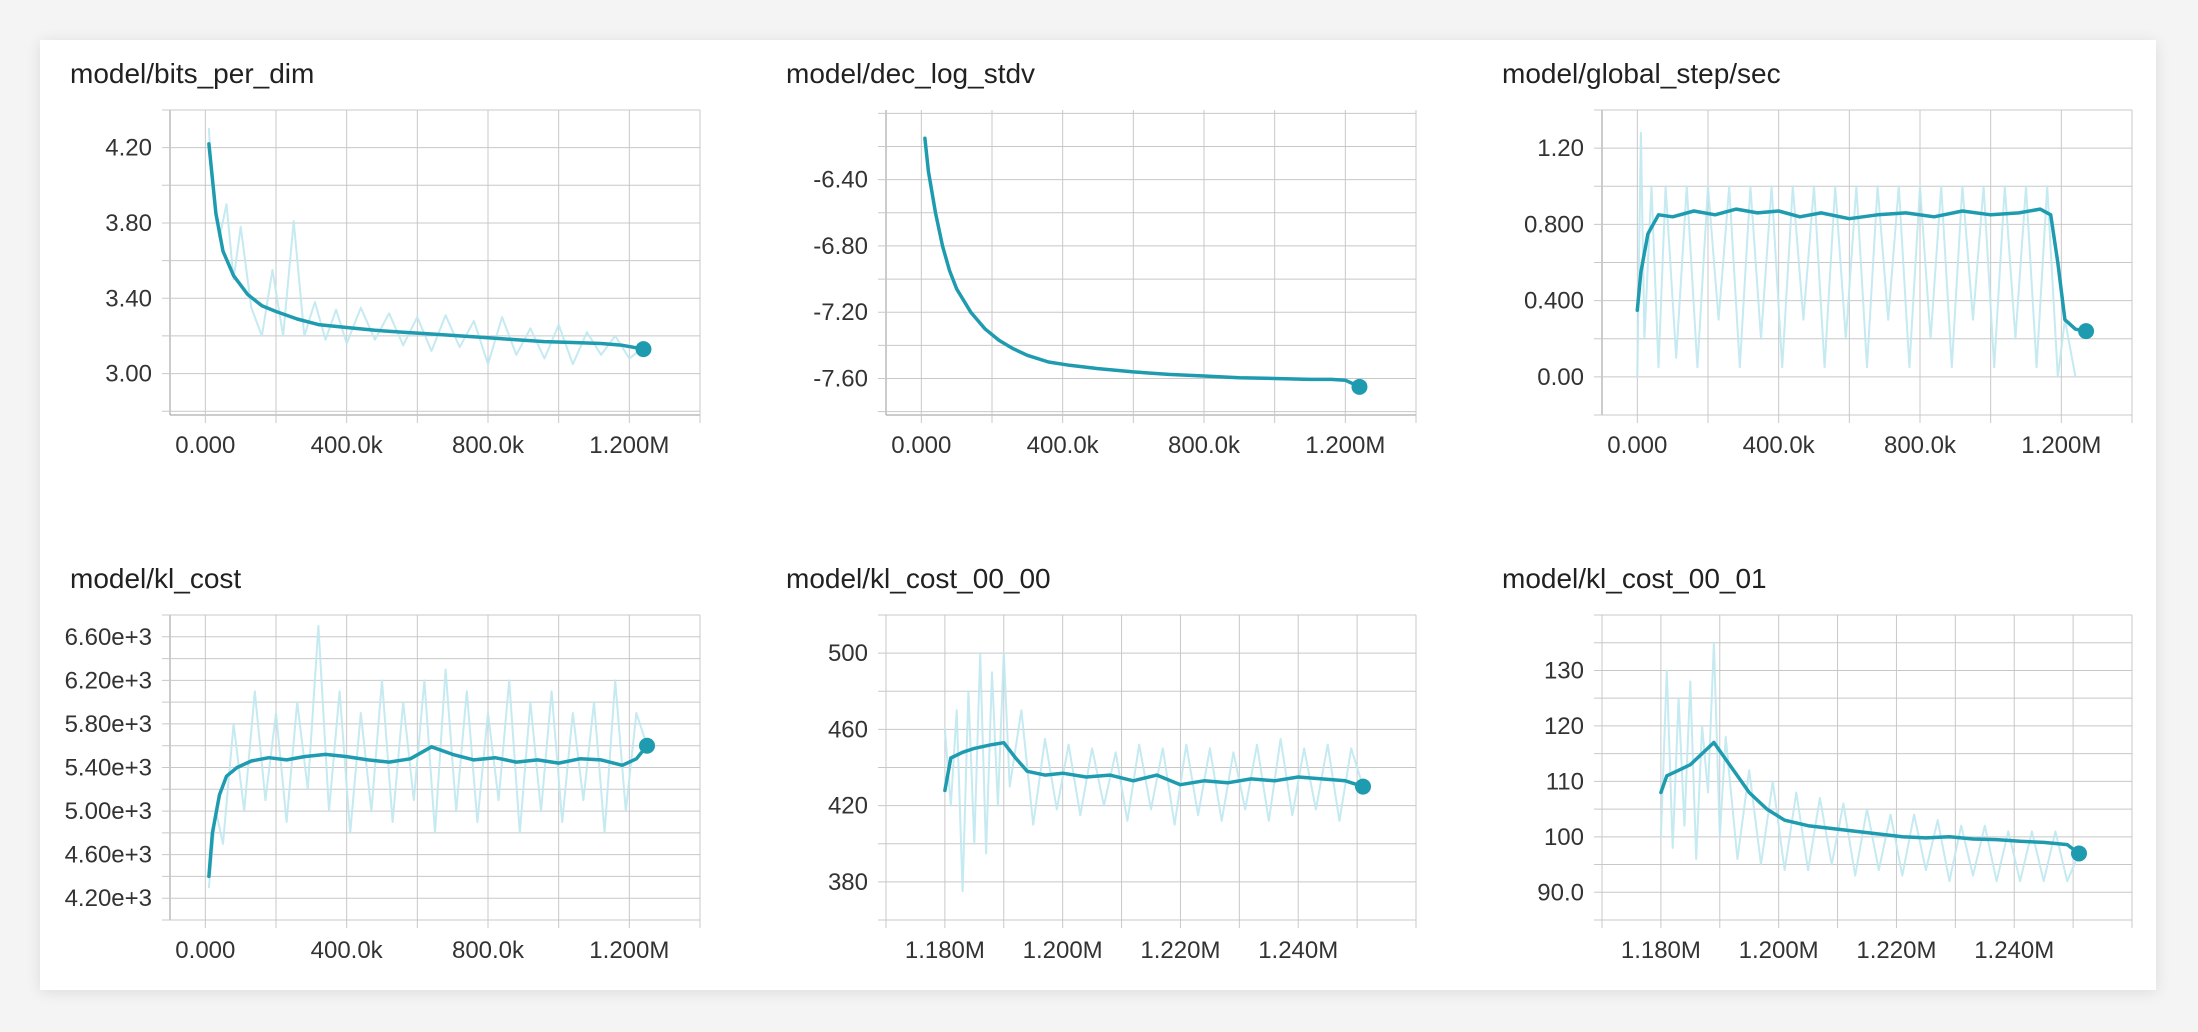 The width and height of the screenshot is (2198, 1032). Describe the element at coordinates (1564, 726) in the screenshot. I see `y-tick-label: 120` at that location.